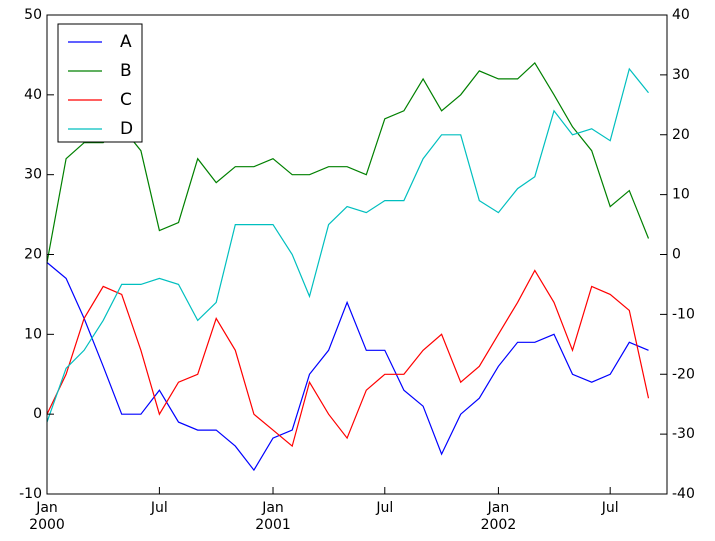 This screenshot has height=541, width=715. Describe the element at coordinates (33, 175) in the screenshot. I see `y-tick-label: 30` at that location.